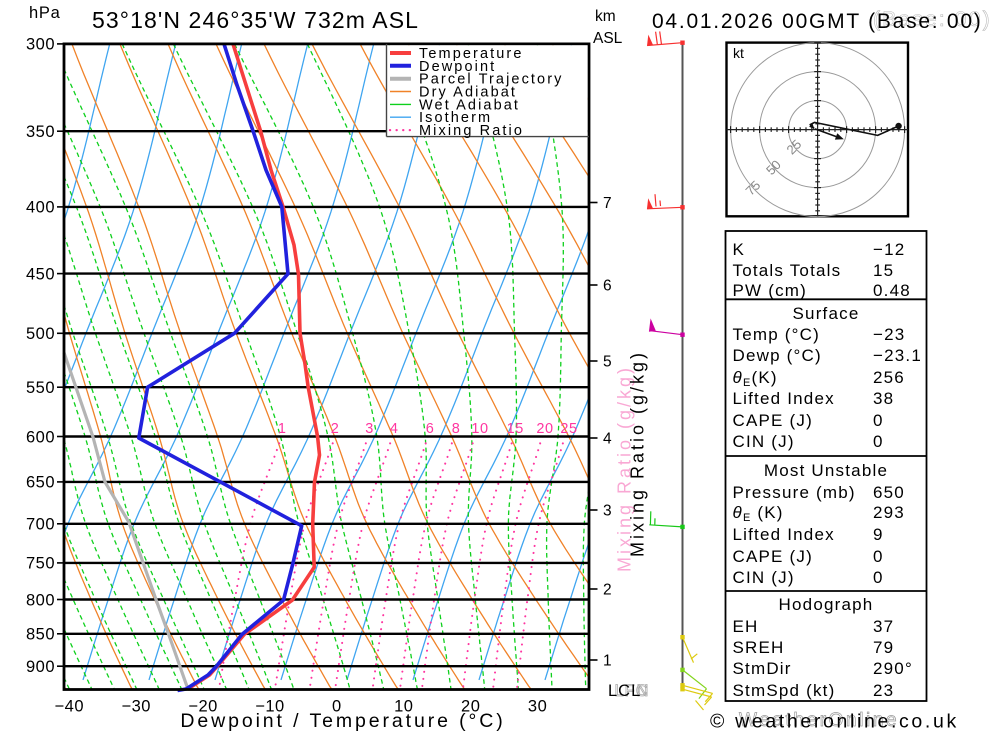 The width and height of the screenshot is (1000, 733). Describe the element at coordinates (537, 707) in the screenshot. I see `svg-text: 30` at that location.